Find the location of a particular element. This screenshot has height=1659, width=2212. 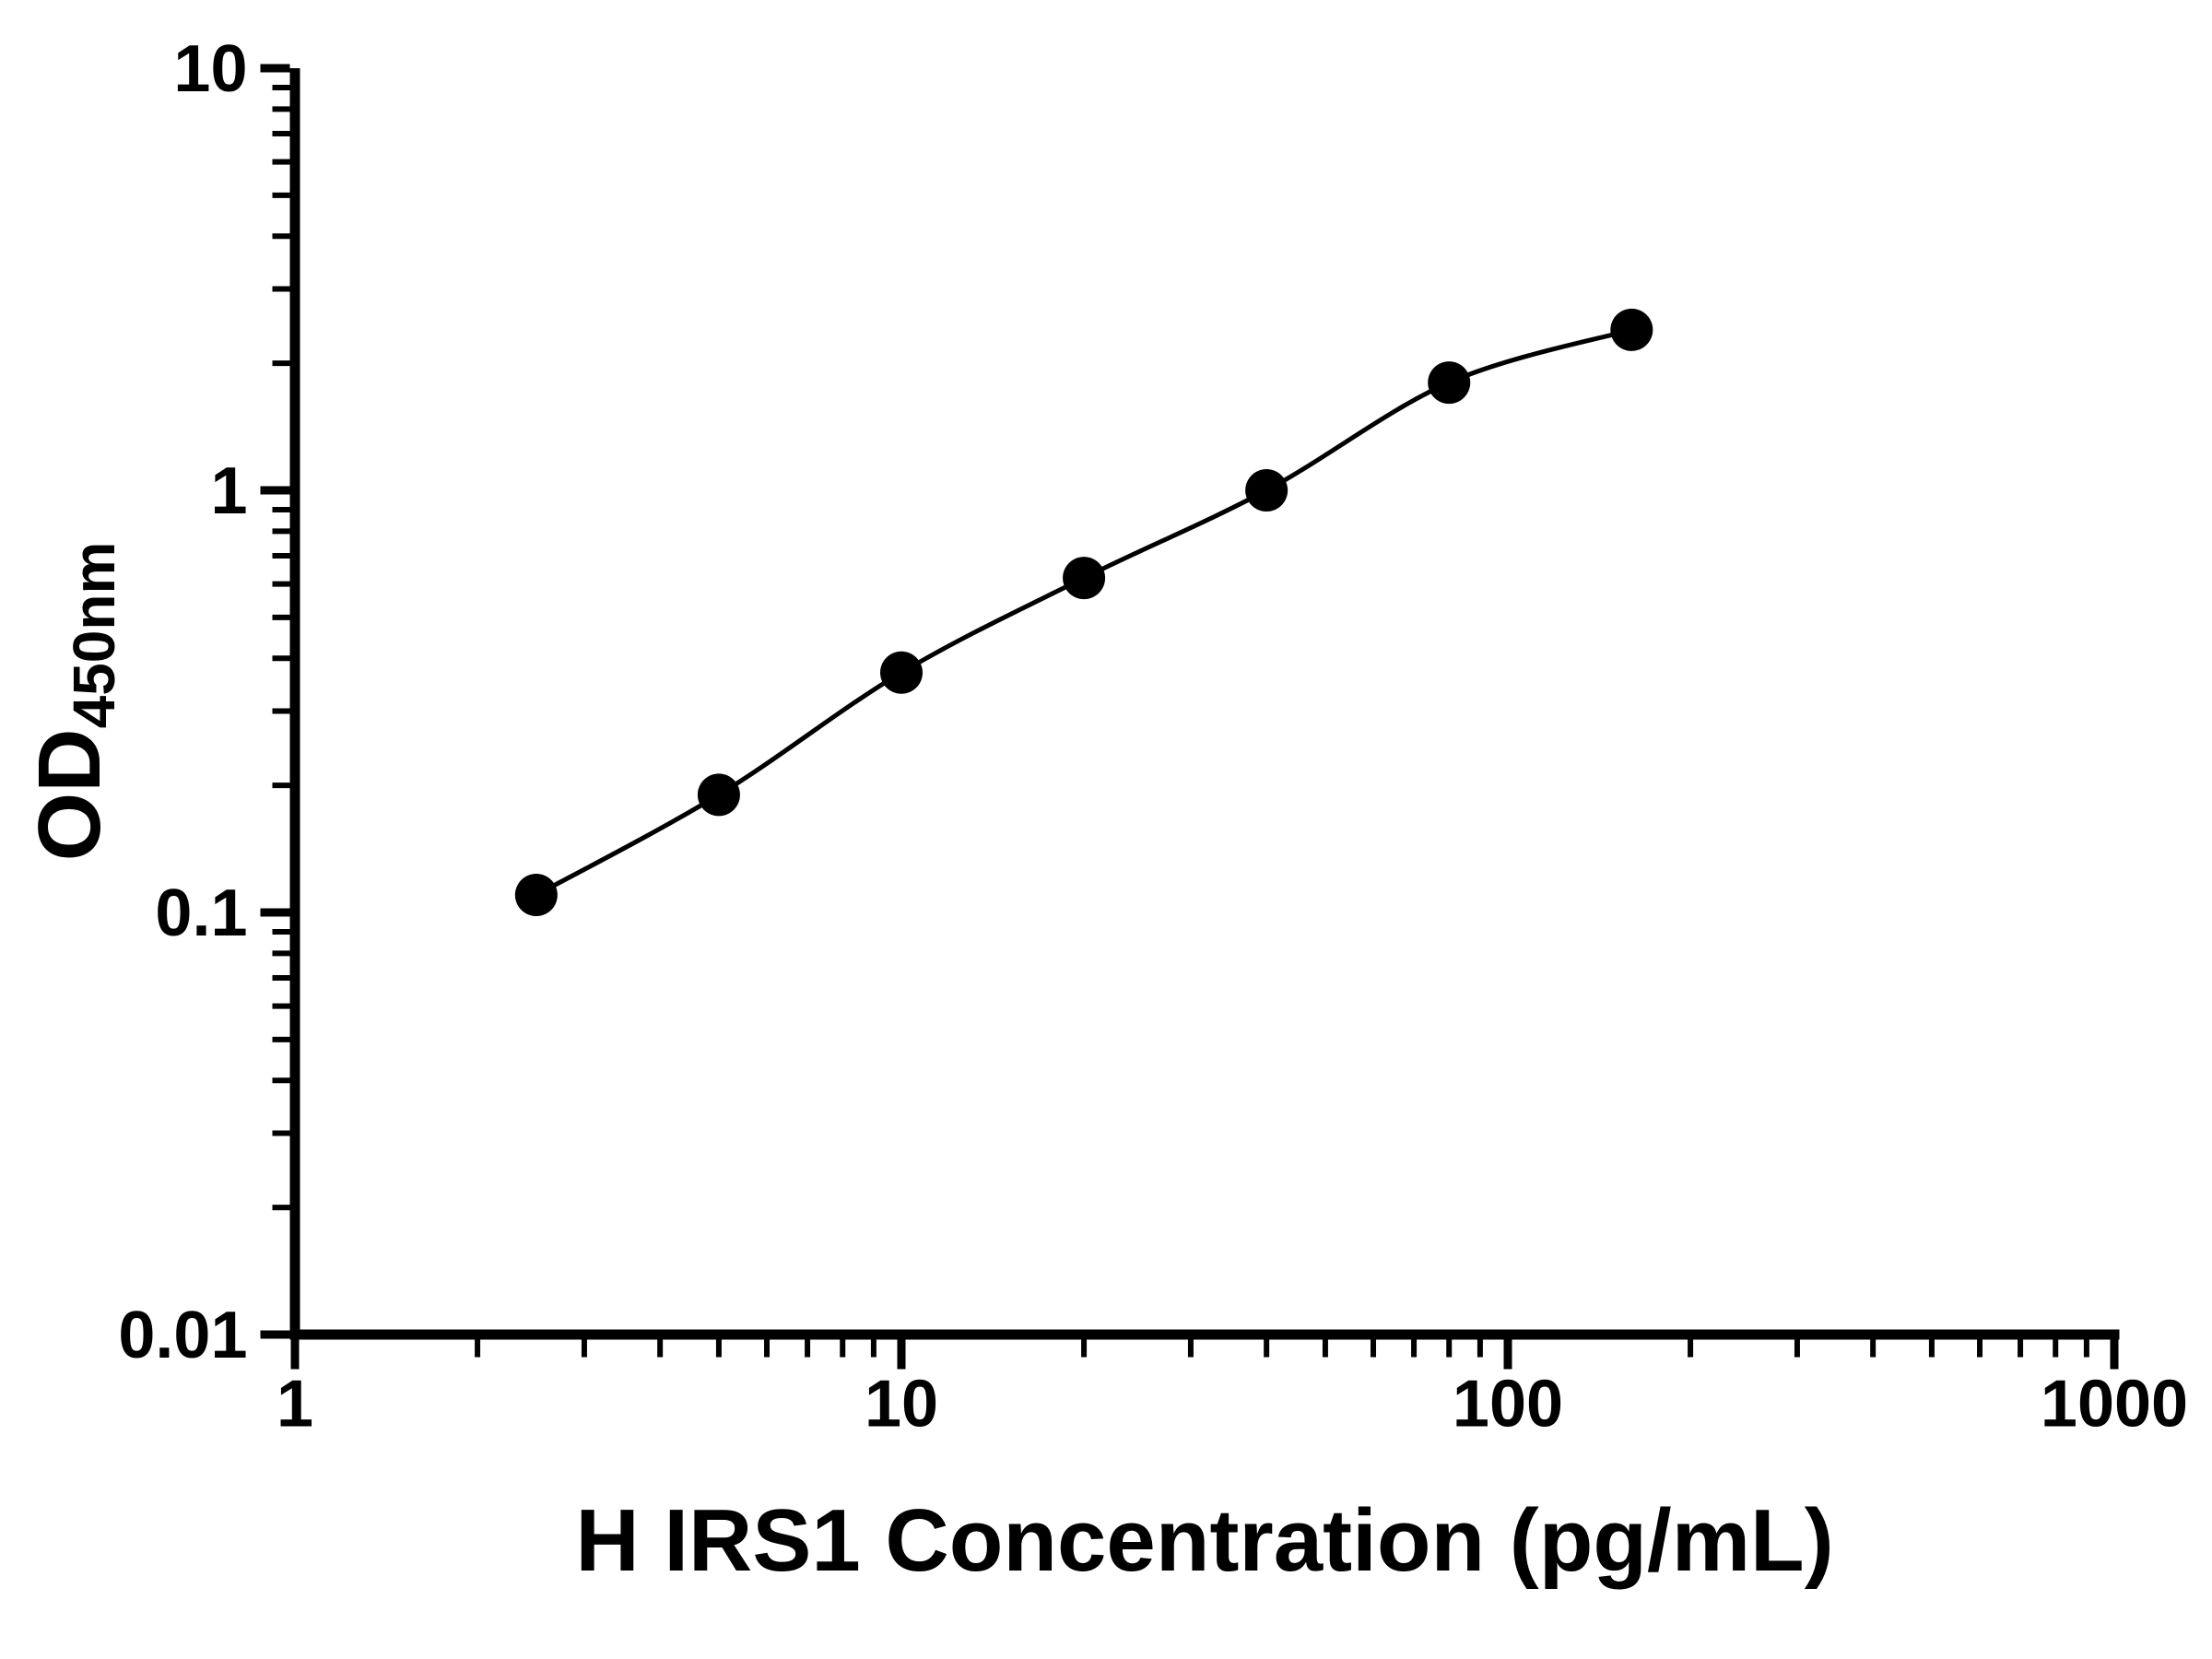

svg-text: OD450nm is located at coordinates (73, 702).